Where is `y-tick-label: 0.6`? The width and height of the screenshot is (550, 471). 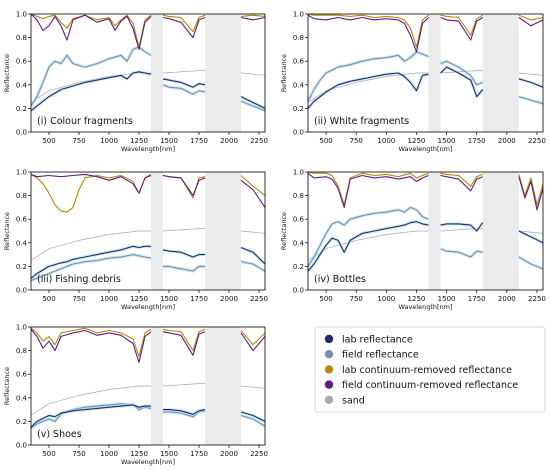 y-tick-label: 0.6 is located at coordinates (22, 375).